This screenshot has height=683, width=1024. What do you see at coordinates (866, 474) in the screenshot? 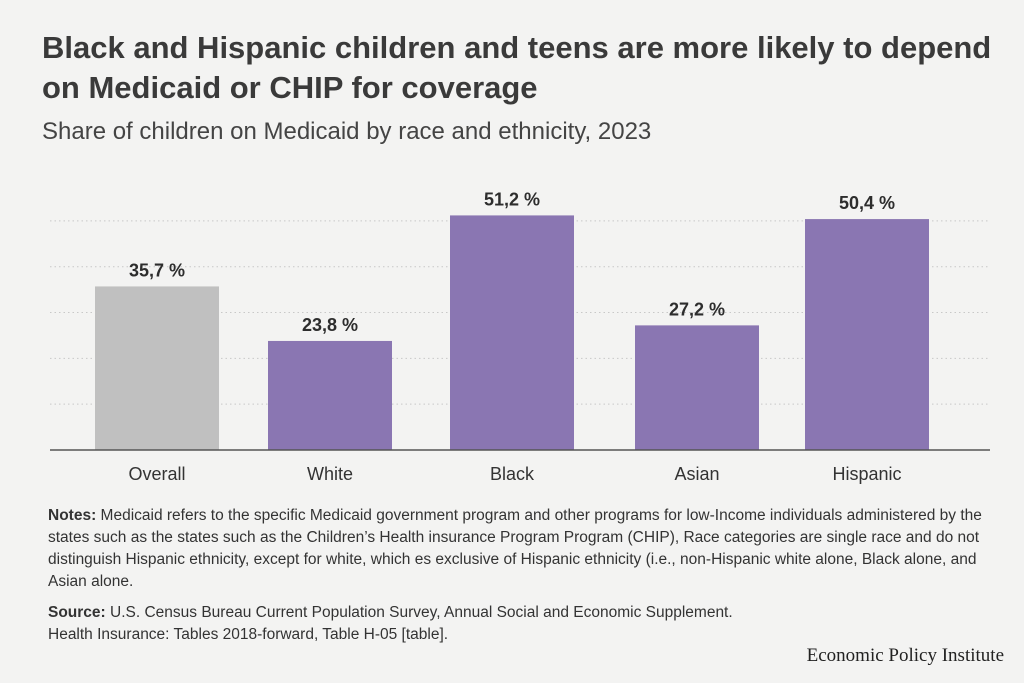
I see `category-label: Hispanic` at bounding box center [866, 474].